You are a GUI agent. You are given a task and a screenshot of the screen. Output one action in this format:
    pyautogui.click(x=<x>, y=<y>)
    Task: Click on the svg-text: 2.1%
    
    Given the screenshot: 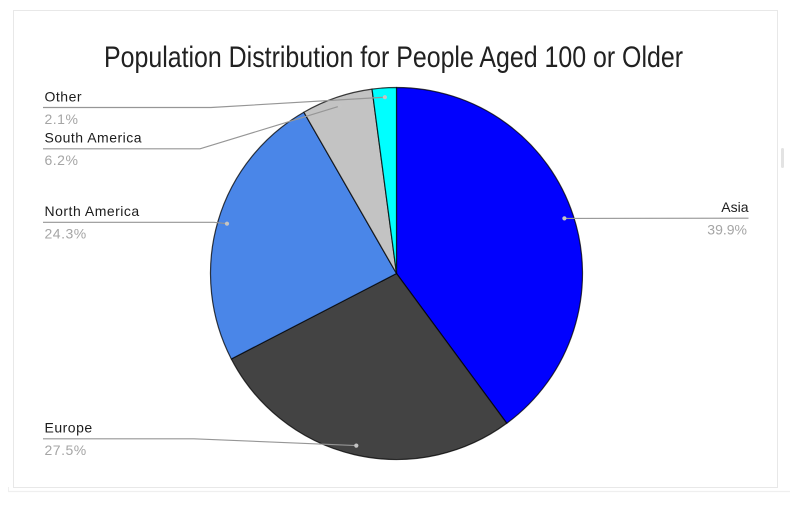 What is the action you would take?
    pyautogui.click(x=62, y=119)
    